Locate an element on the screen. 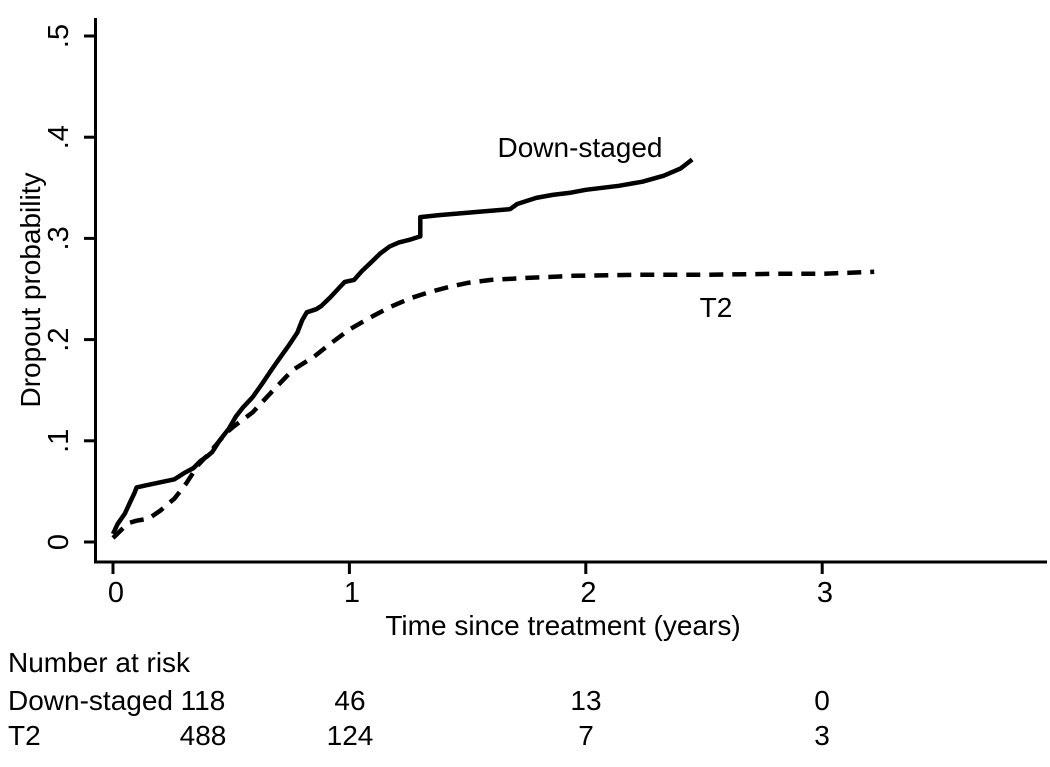  y-tick-label: .2 is located at coordinates (59, 340).